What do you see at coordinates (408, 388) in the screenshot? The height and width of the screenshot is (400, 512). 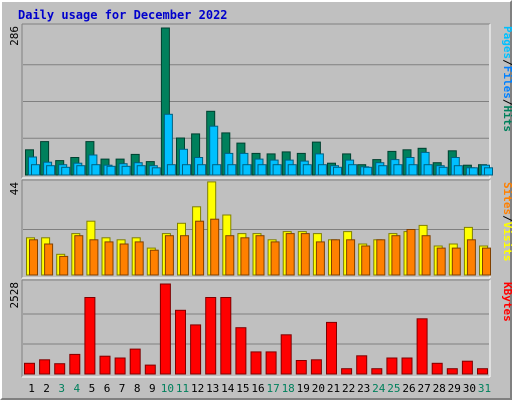 I see `x-tick-label: 26` at bounding box center [408, 388].